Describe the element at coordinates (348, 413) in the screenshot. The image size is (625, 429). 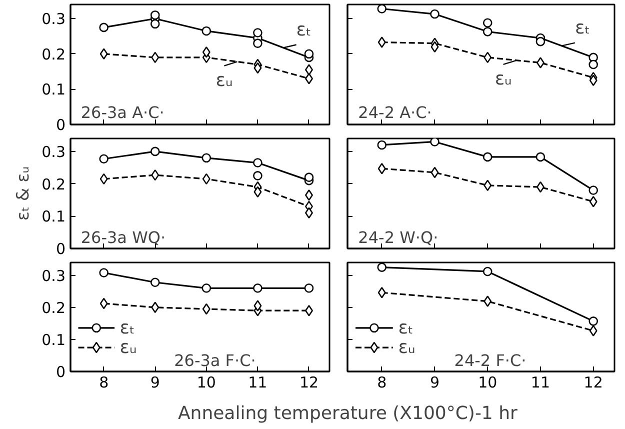
I see `x-axis-title: Annealing temperature (X100°C)-1 hr` at that location.